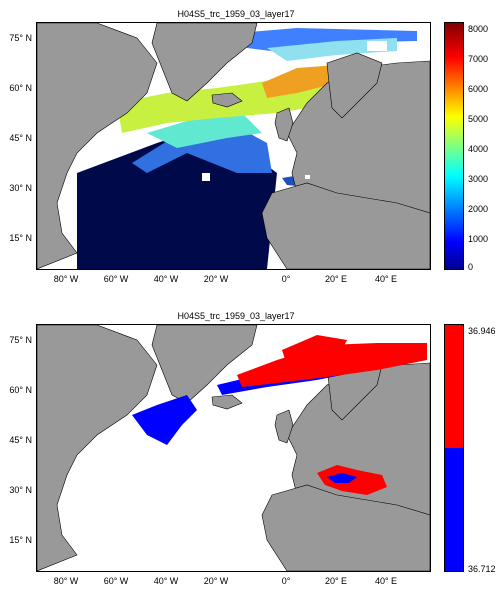 The image size is (500, 600). I want to click on panel1-colorbar-tick-7000: 7000, so click(478, 59).